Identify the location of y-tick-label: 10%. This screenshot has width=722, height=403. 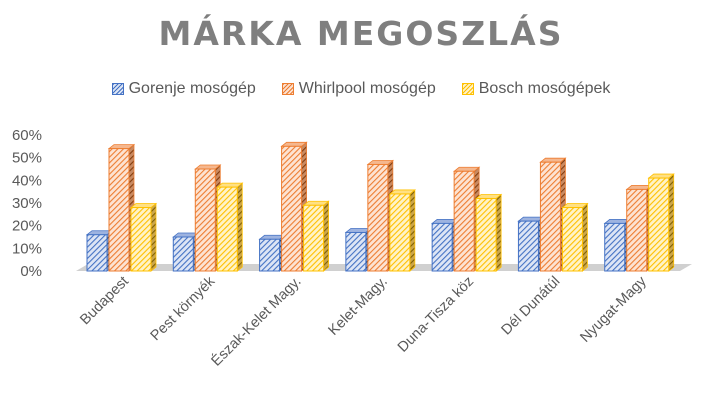
(27, 248).